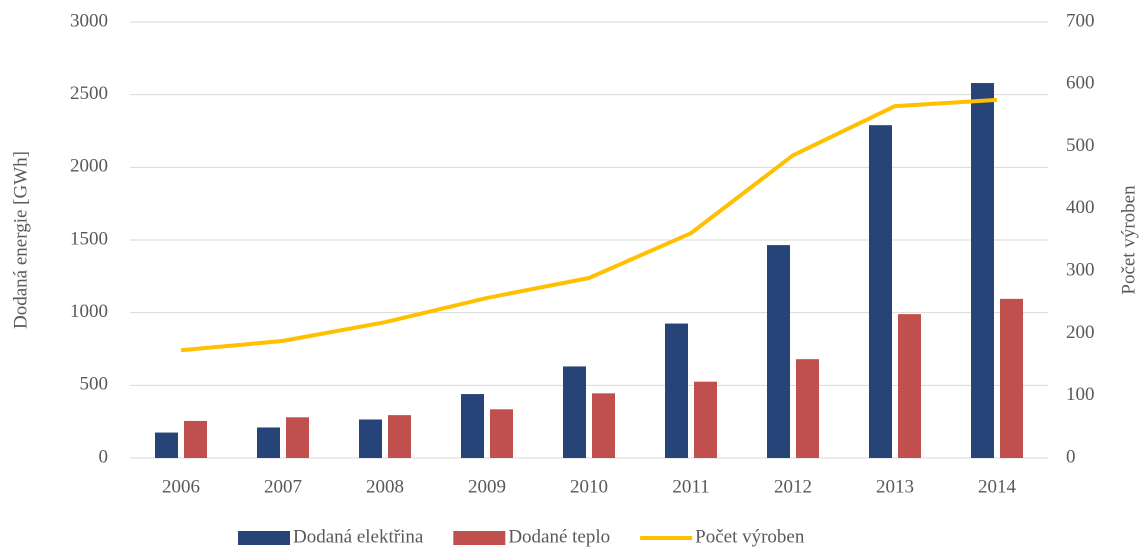 This screenshot has height=549, width=1147. What do you see at coordinates (895, 486) in the screenshot?
I see `x-tick-label: 2013` at bounding box center [895, 486].